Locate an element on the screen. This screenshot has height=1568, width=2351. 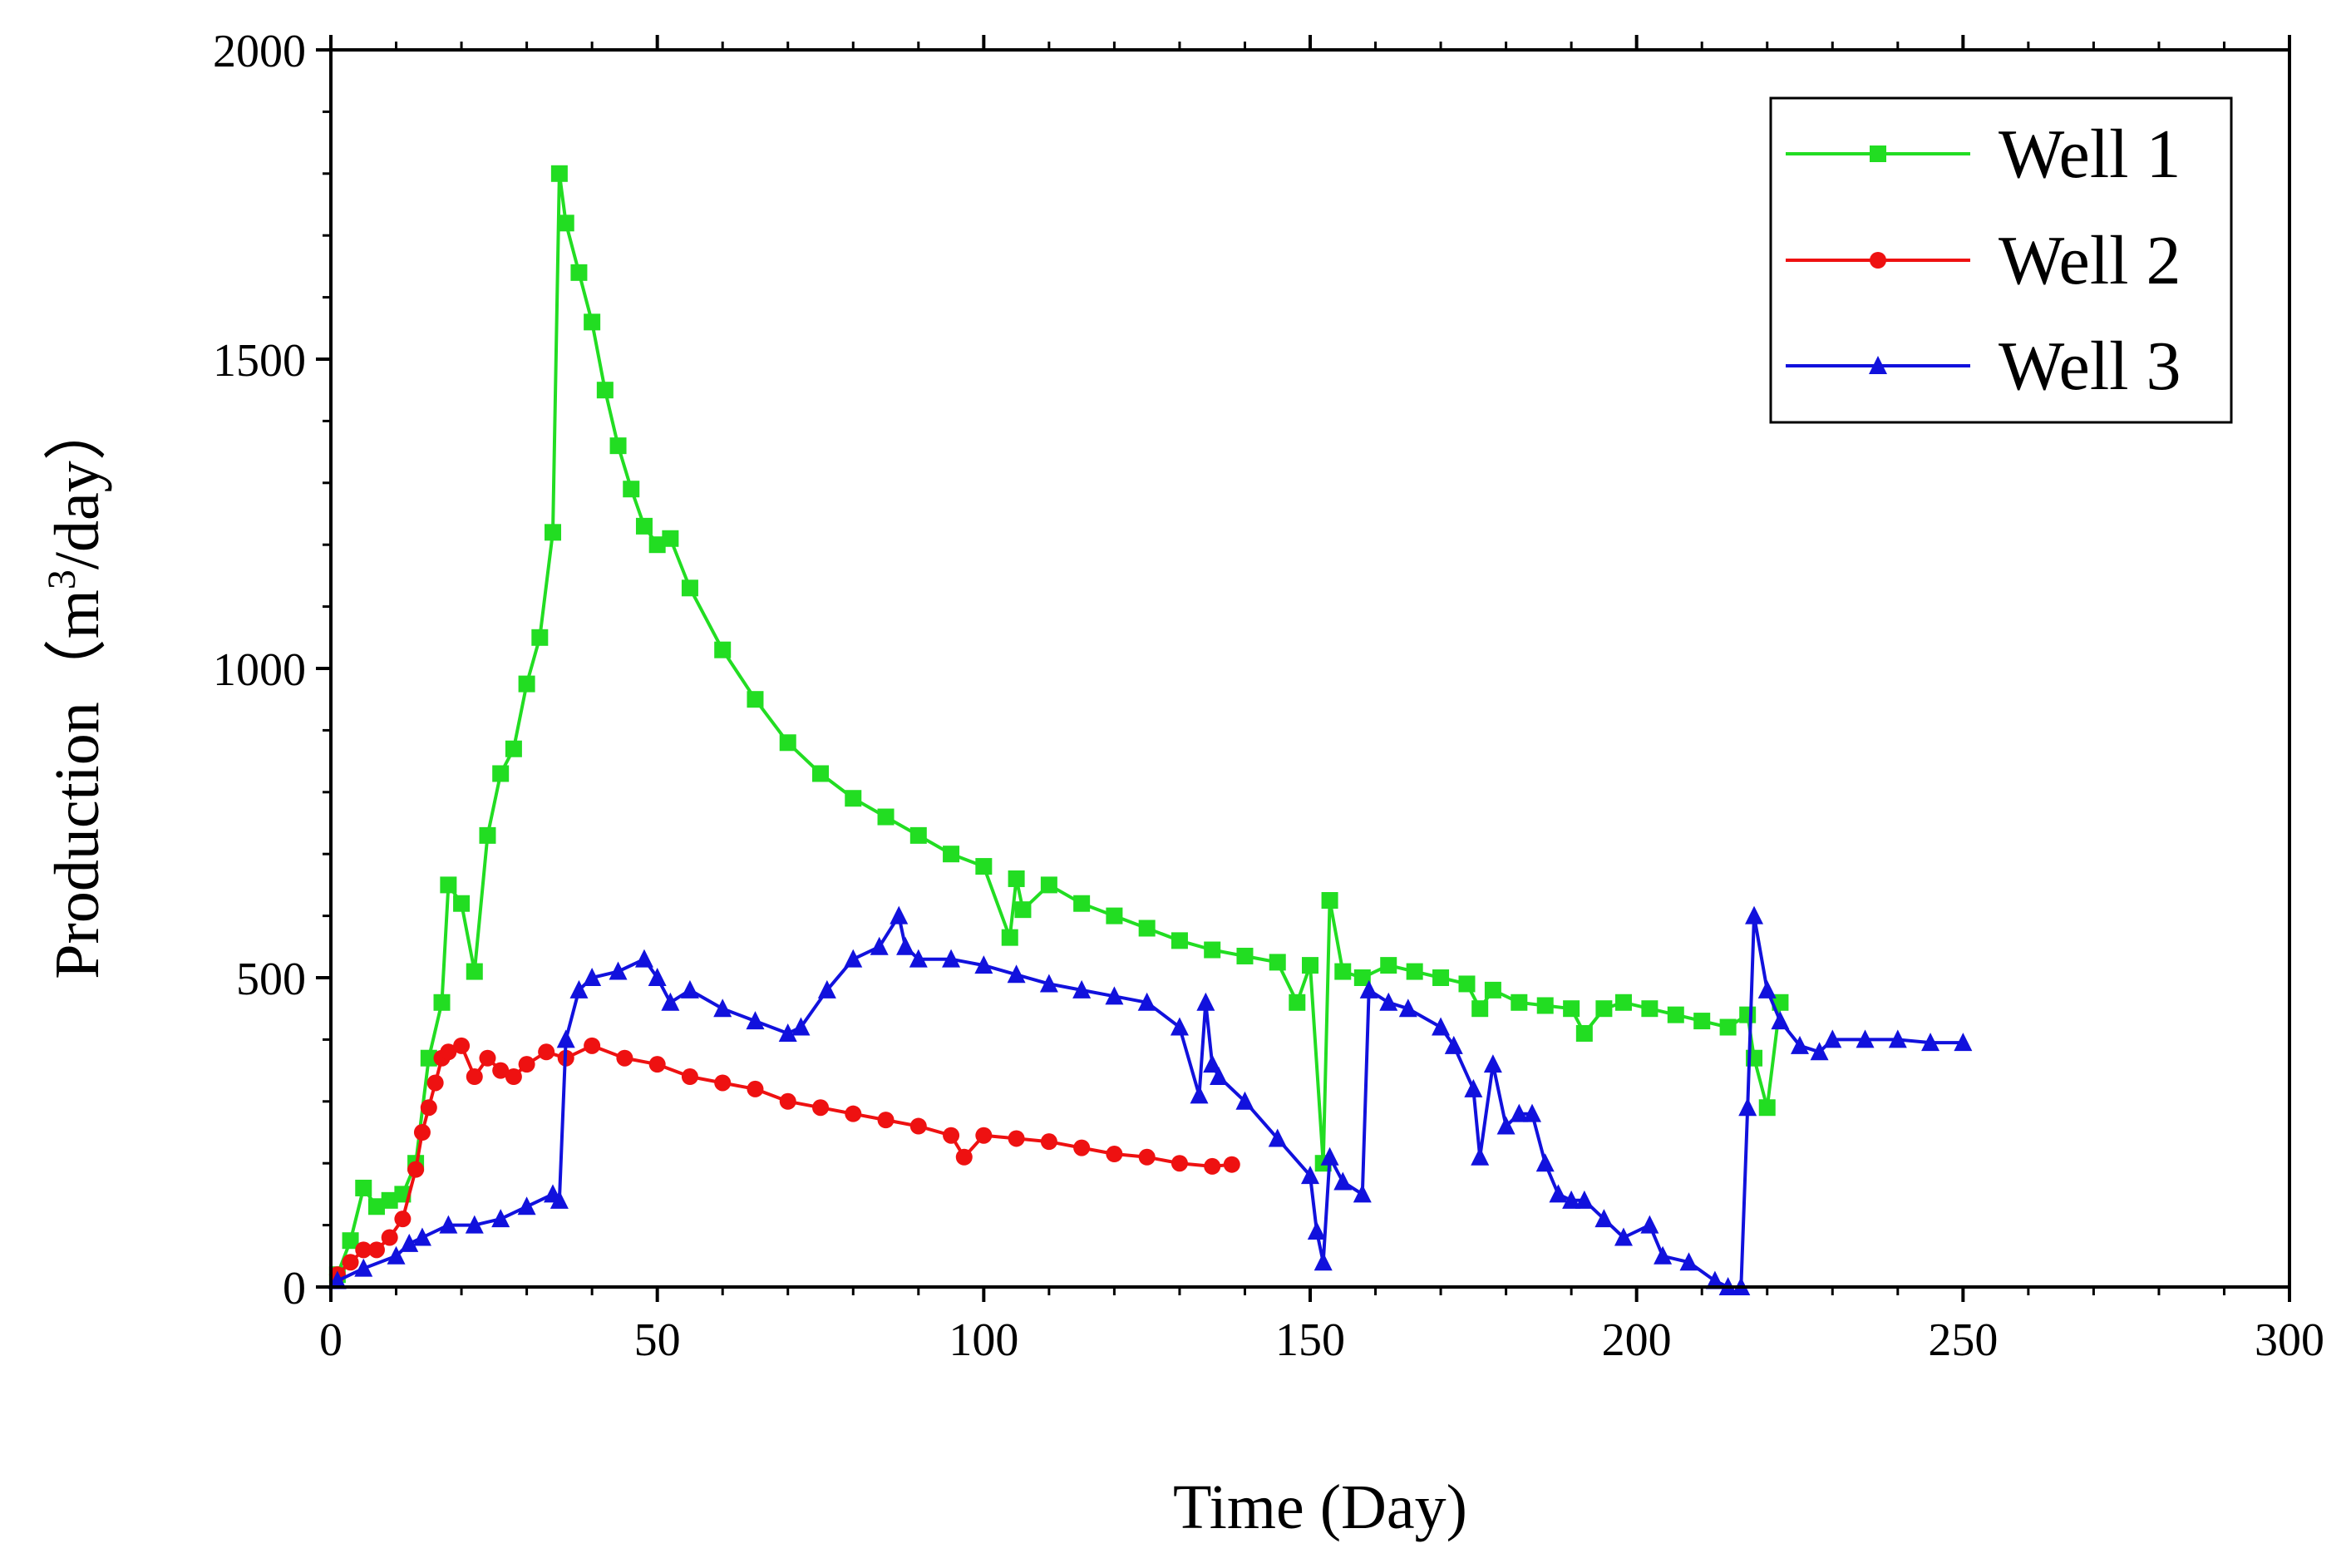
y-axis-title: Production（m3/day） is located at coordinates (76, 688).